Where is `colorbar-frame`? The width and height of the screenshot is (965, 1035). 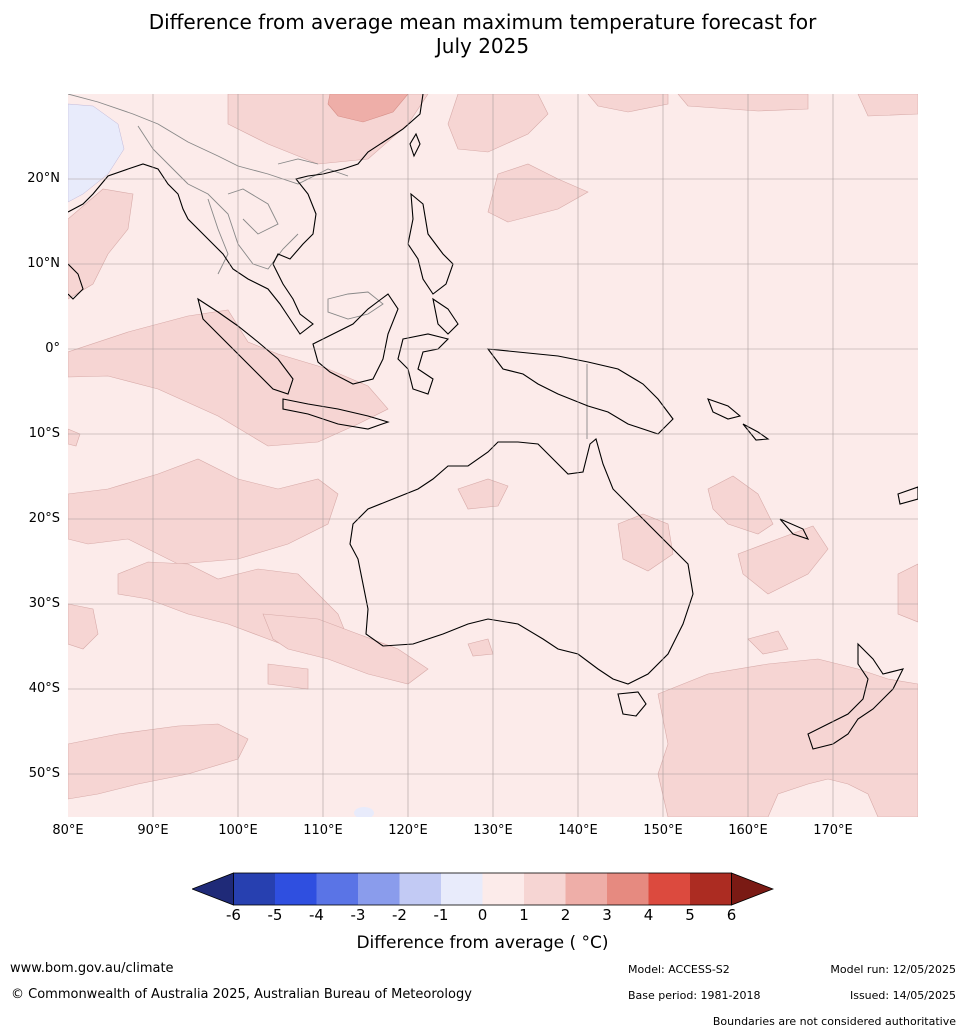
colorbar-frame is located at coordinates (482, 889).